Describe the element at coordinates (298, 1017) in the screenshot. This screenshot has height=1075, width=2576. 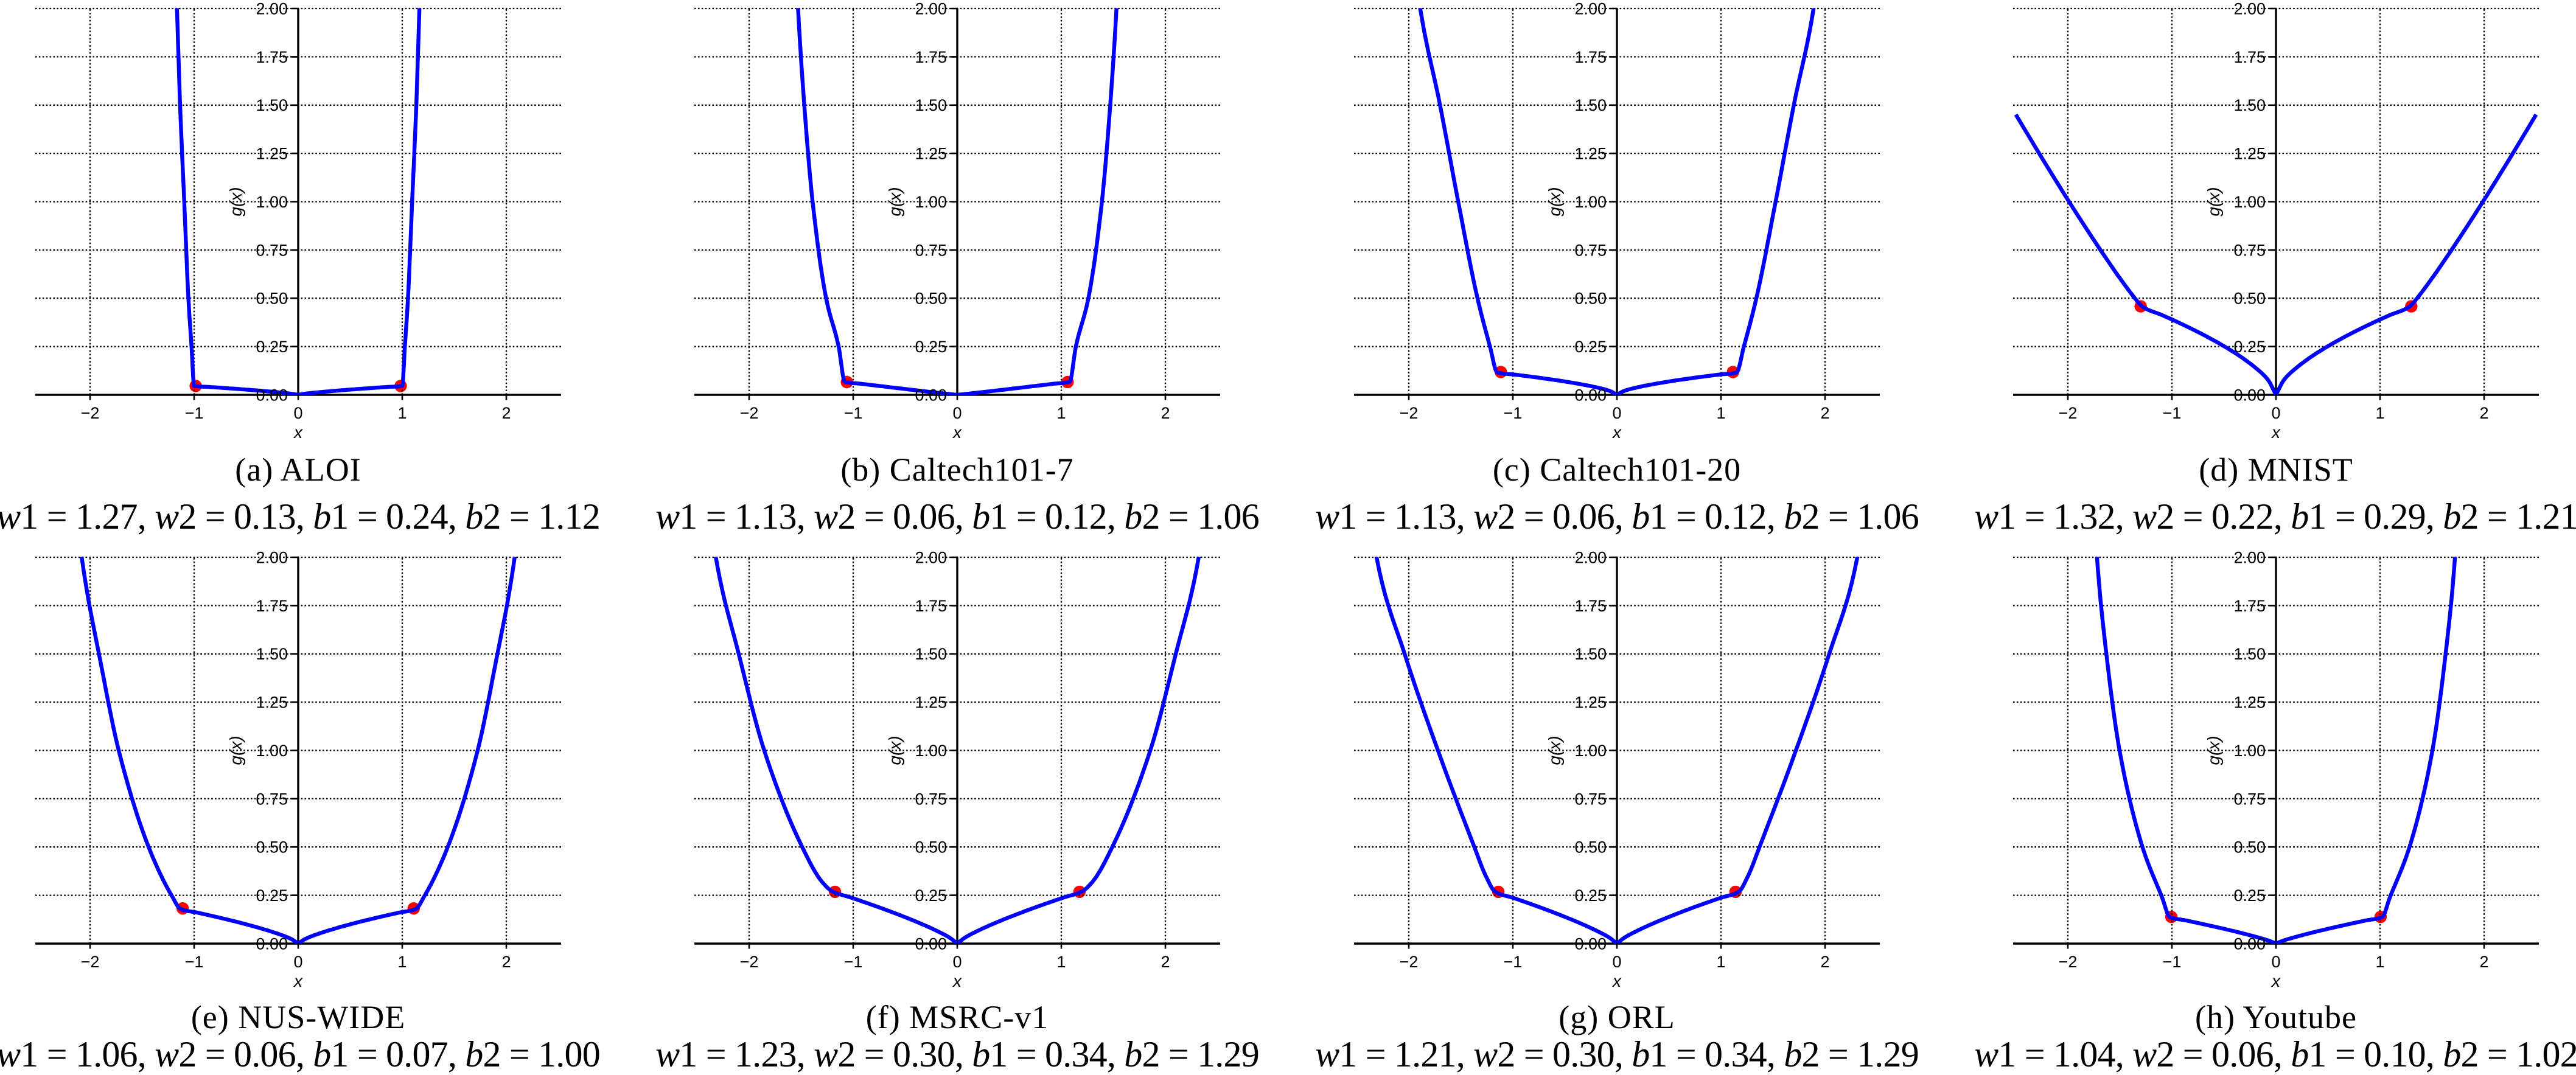
I see `svg-text: (e) NUS-WIDE` at that location.